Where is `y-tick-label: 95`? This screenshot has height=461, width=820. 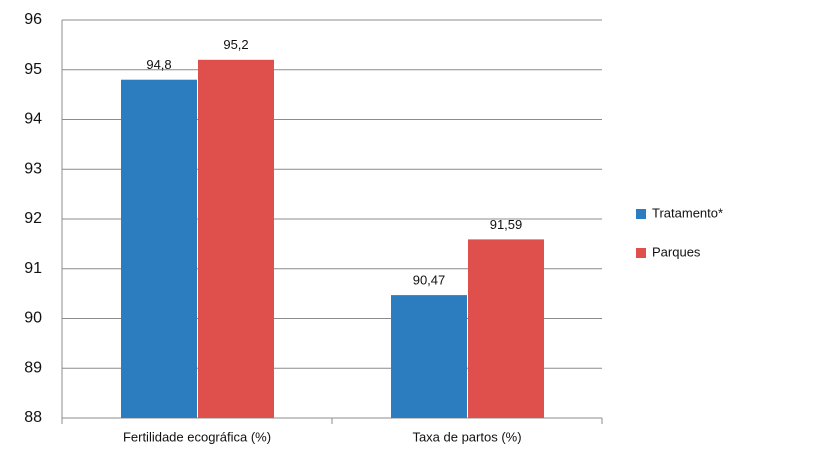 y-tick-label: 95 is located at coordinates (33, 69).